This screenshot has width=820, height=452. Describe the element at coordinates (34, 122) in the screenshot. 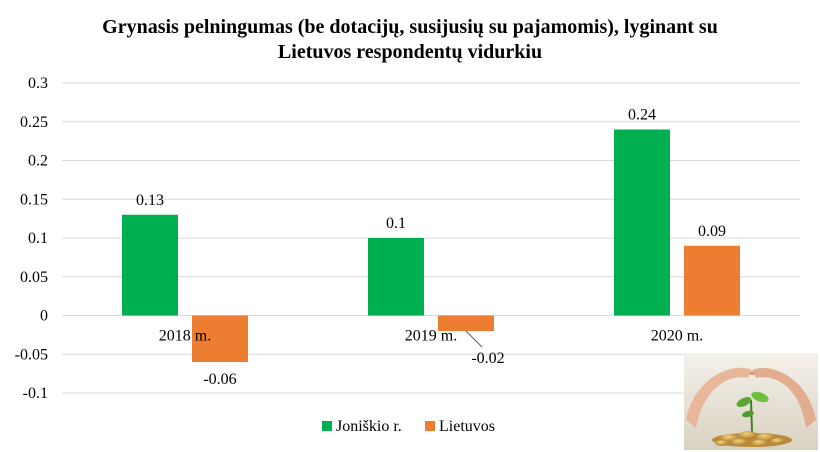

I see `y-tick-label: 0.25` at that location.